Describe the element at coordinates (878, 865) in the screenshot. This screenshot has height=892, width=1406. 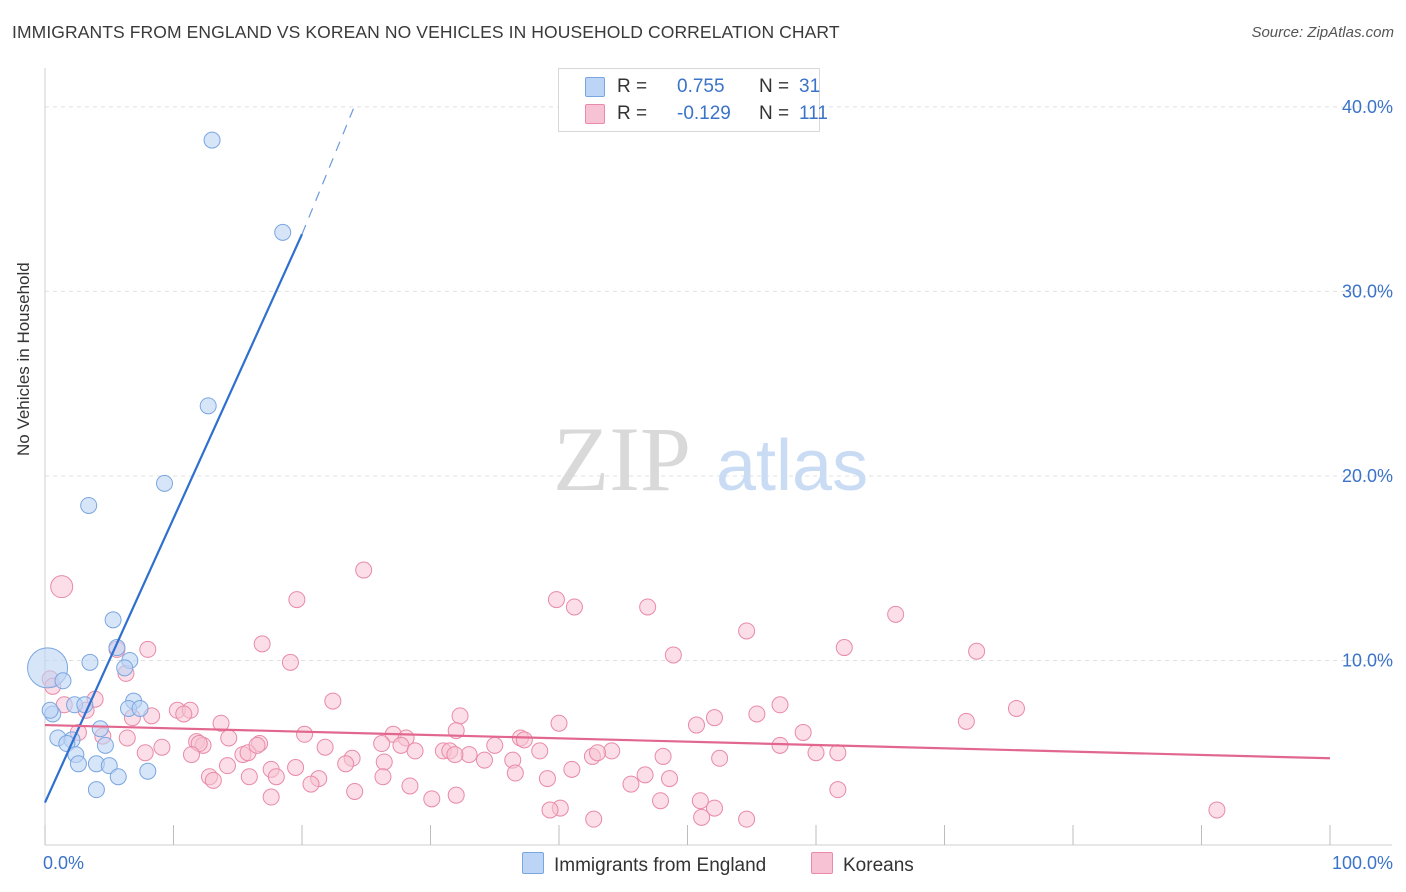
I see `bottom-koreans-label: Koreans` at that location.